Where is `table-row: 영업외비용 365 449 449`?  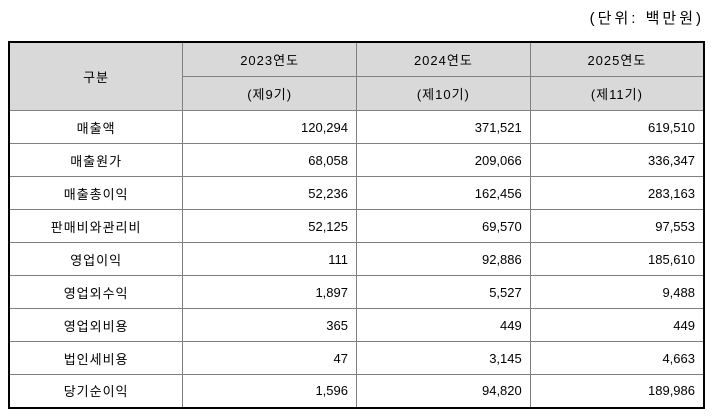 table-row: 영업외비용 365 449 449 is located at coordinates (356, 325).